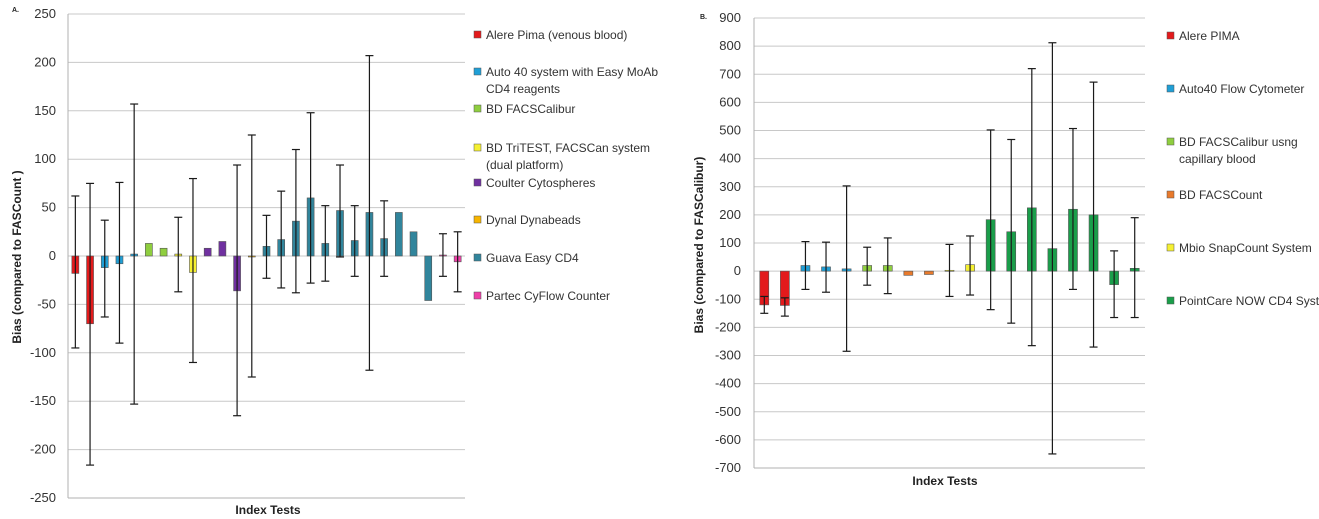 The height and width of the screenshot is (519, 1319). What do you see at coordinates (1238, 150) in the screenshot?
I see `legend-label: BD FACSCalibur usng capillary blood` at bounding box center [1238, 150].